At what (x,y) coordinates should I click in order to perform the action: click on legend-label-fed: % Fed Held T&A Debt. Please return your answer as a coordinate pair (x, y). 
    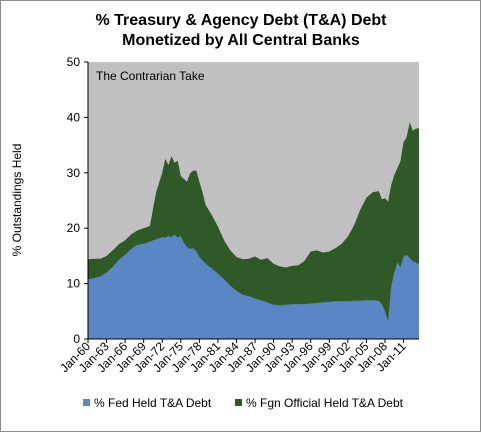
    Looking at the image, I should click on (153, 403).